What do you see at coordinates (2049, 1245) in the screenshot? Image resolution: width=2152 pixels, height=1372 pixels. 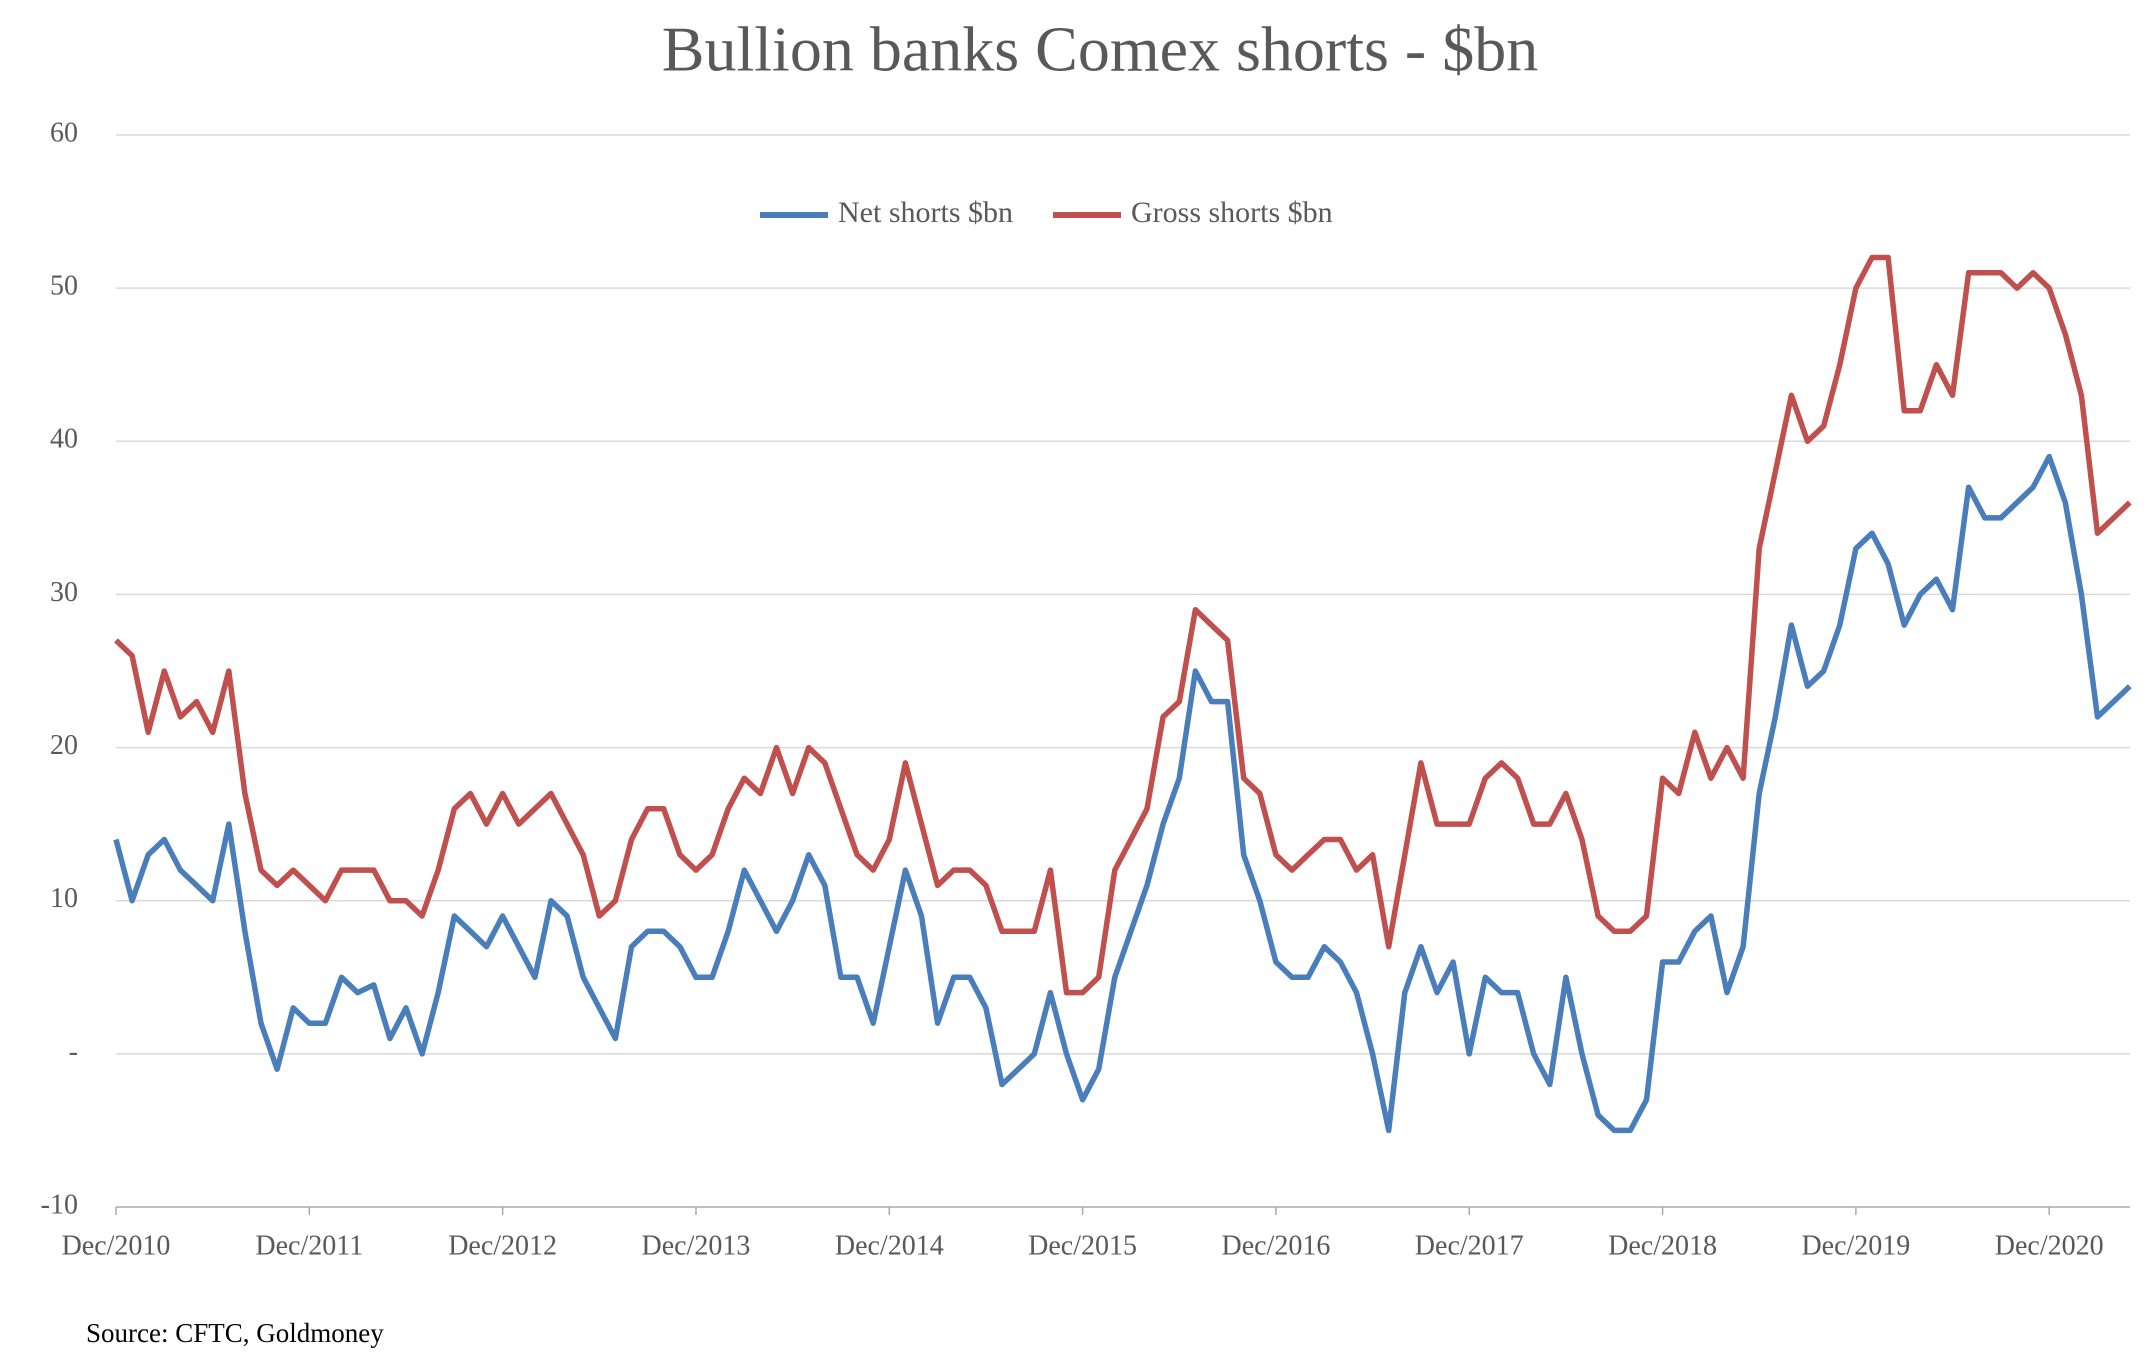 I see `x-tick-label: Dec/2020` at bounding box center [2049, 1245].